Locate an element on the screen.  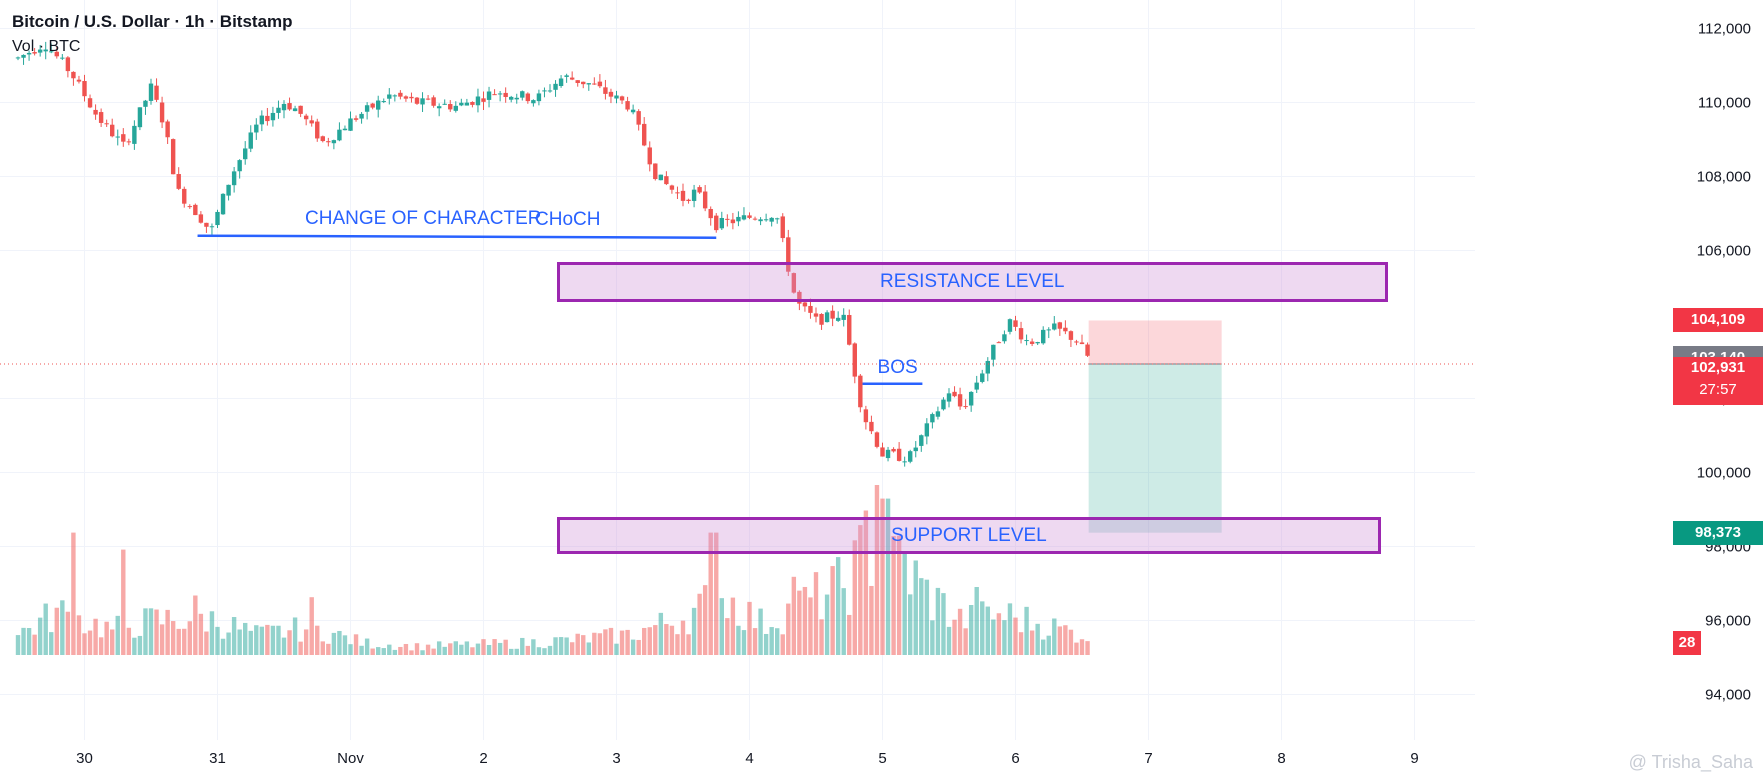
resistance-zone: RESISTANCE LEVEL is located at coordinates (972, 282).